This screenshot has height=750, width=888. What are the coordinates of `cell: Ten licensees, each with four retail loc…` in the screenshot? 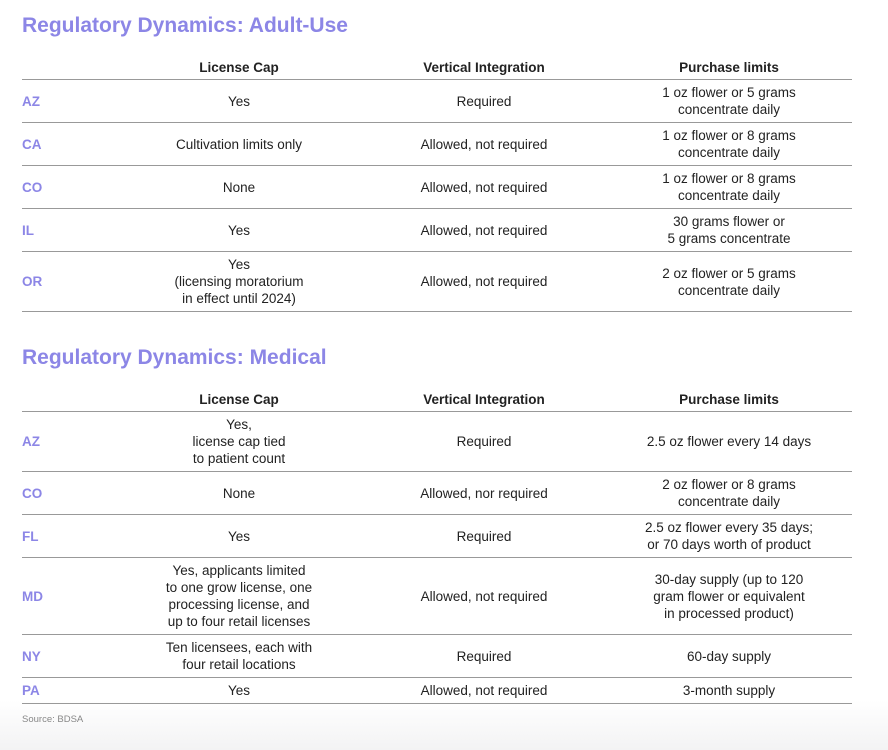 It's located at (239, 656).